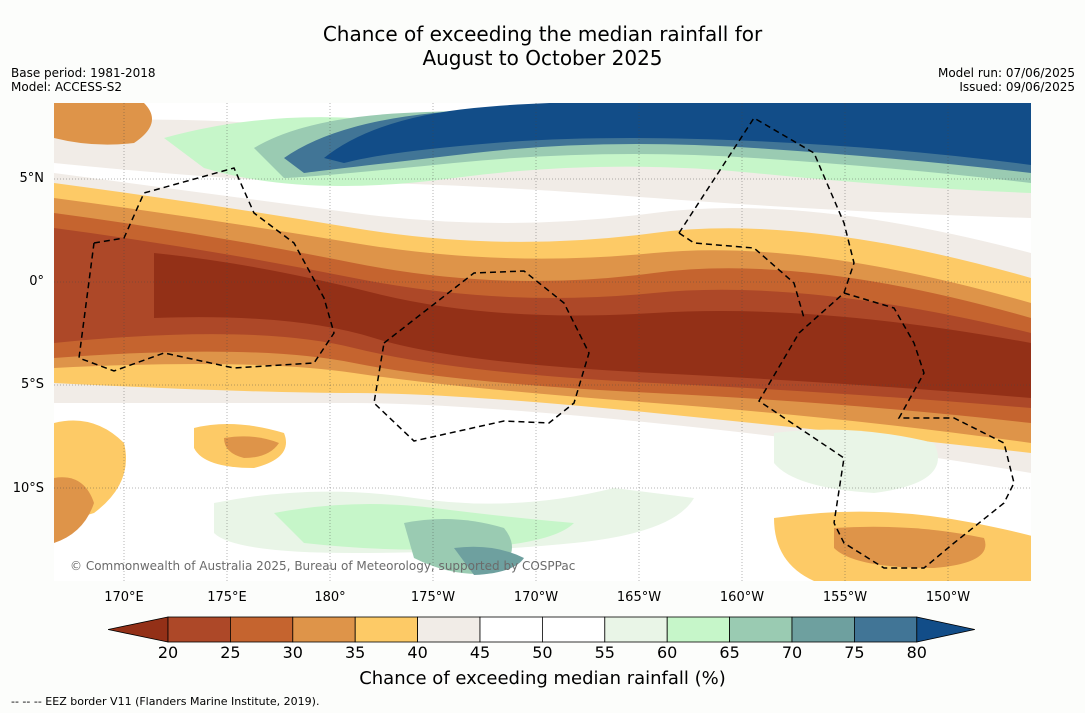  I want to click on lon-label-160w: 160°W, so click(742, 597).